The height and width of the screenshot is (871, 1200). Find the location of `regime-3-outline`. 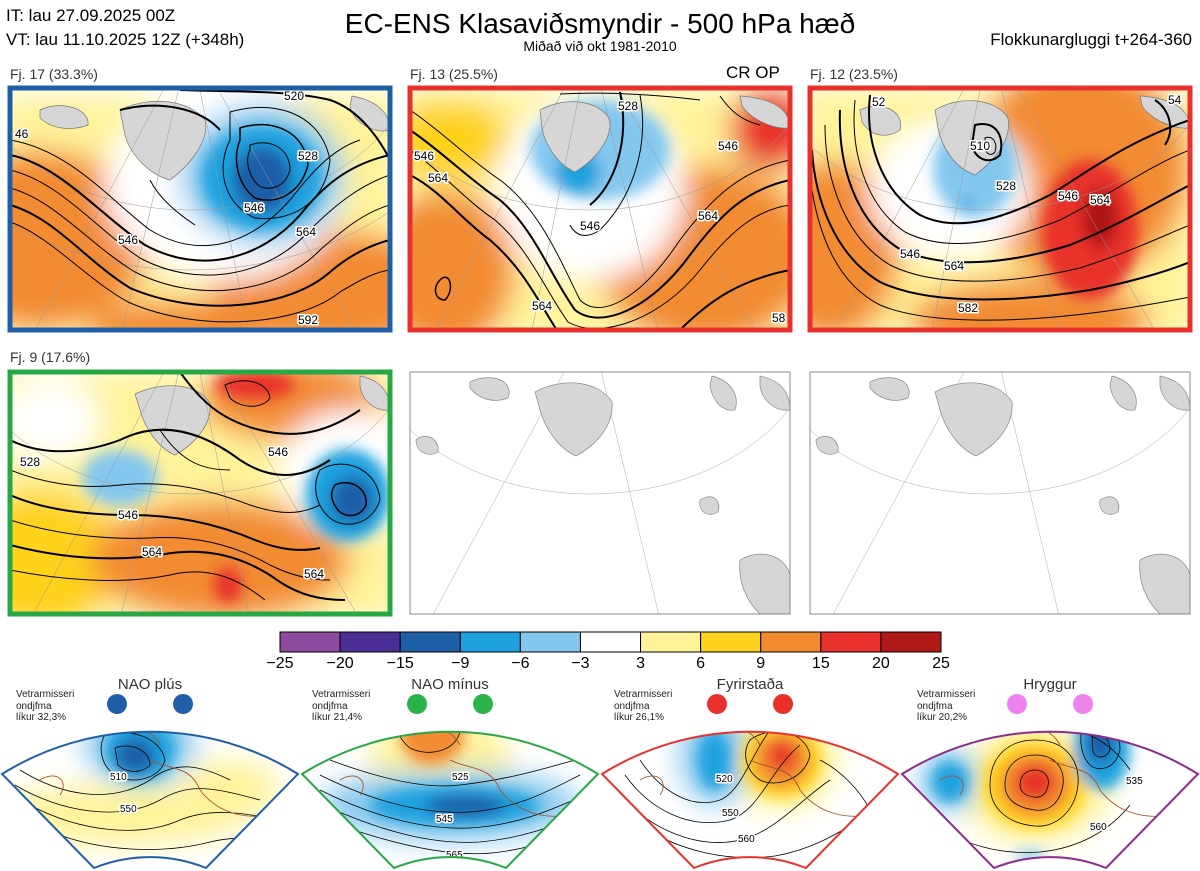

regime-3-outline is located at coordinates (750, 800).